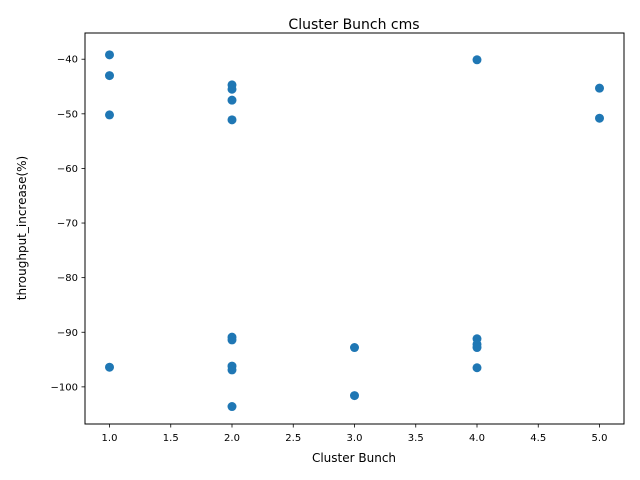 This screenshot has height=480, width=640. Describe the element at coordinates (353, 25) in the screenshot. I see `chart-title: Cluster Bunch cms` at that location.